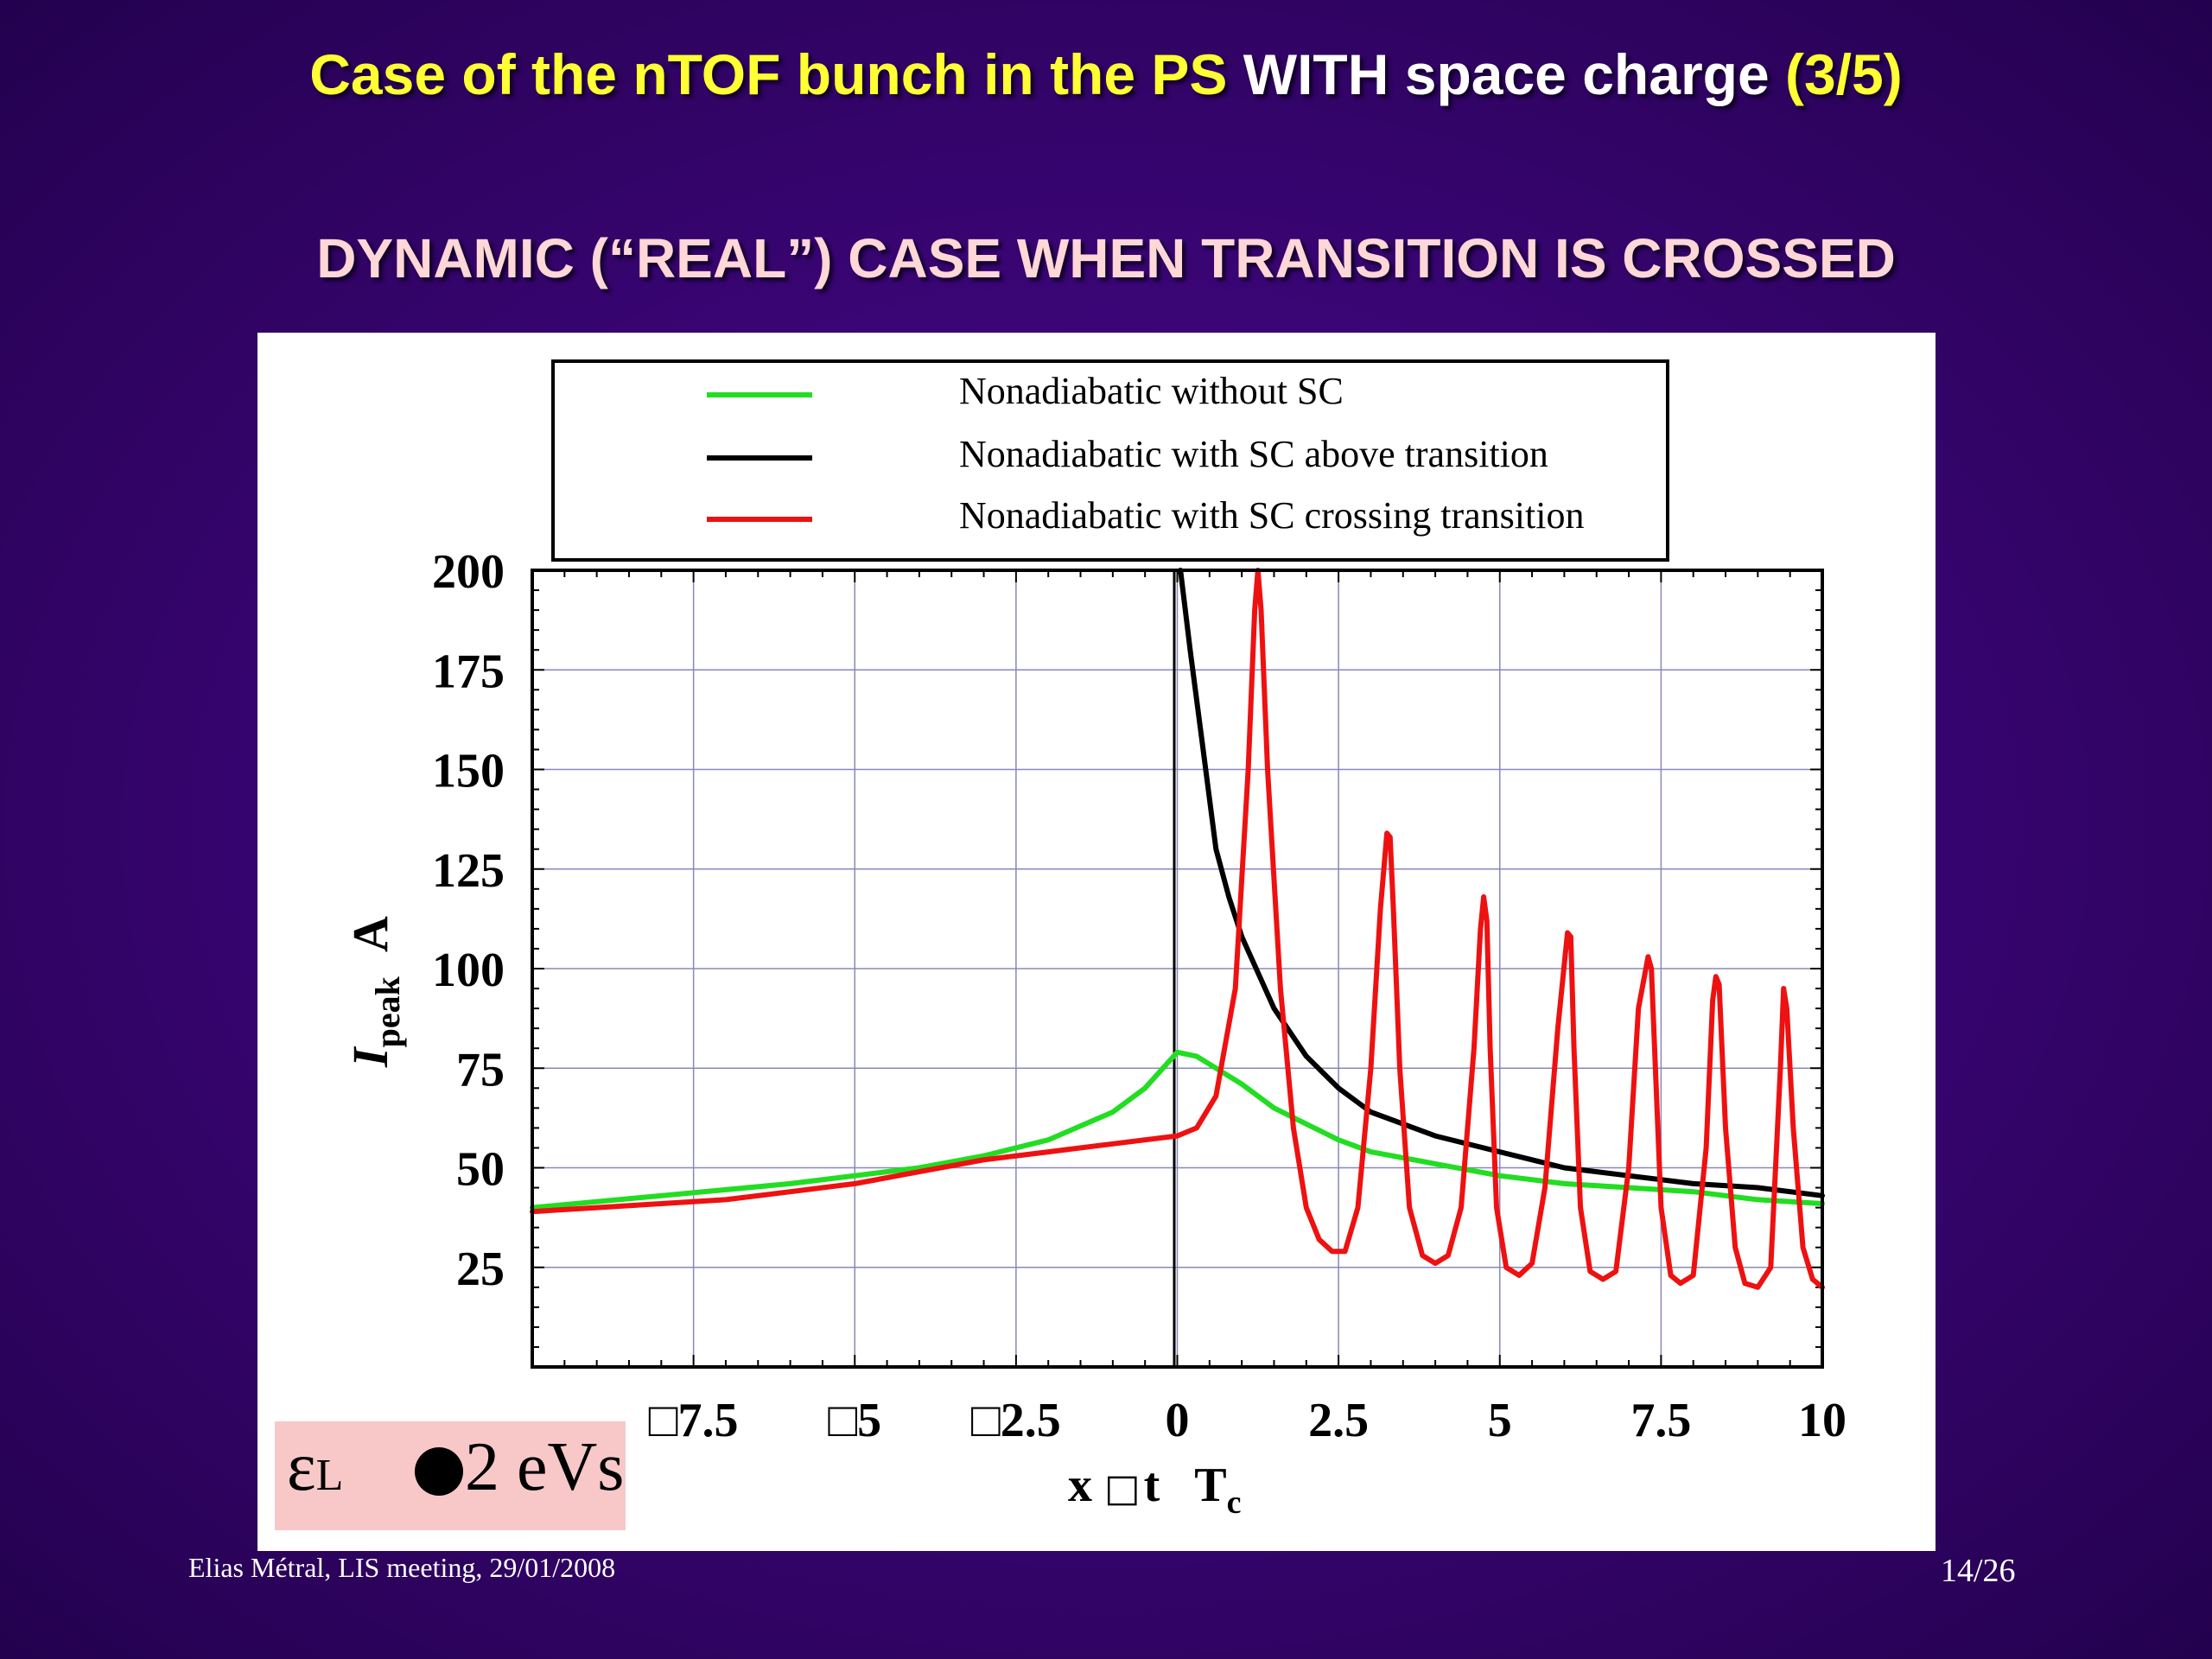  Describe the element at coordinates (468, 572) in the screenshot. I see `y-tick-label-7: 200` at that location.